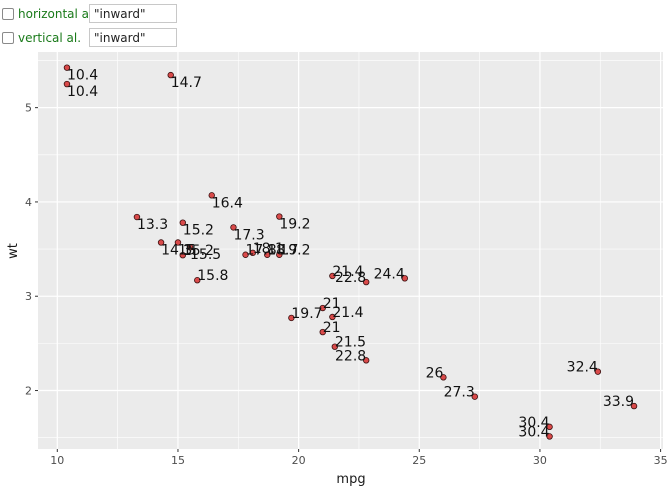 The height and width of the screenshot is (492, 669). I want to click on data-label: 15, so click(187, 250).